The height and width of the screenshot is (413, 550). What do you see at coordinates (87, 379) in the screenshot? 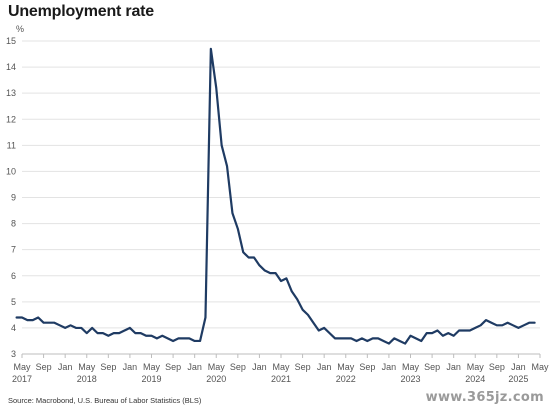
I see `x-tick-year: 2018` at bounding box center [87, 379].